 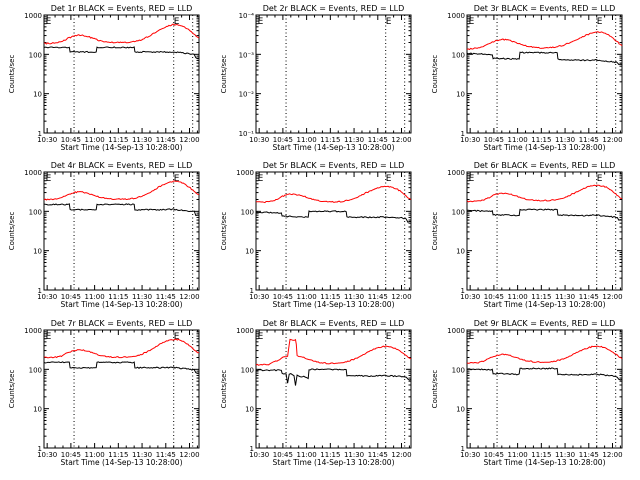 I want to click on chart-title: Det 1r BLACK = Events, RED = LLD, so click(x=122, y=8).